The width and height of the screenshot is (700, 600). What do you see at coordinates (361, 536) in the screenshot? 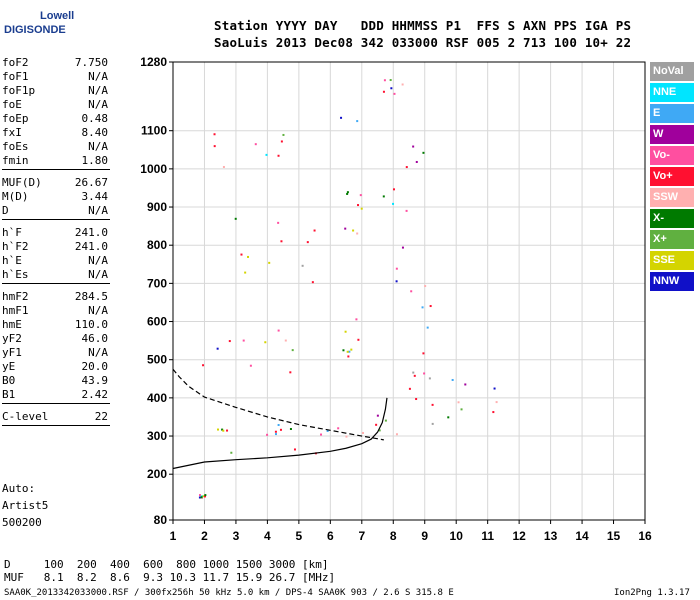
I see `x-tick-label: 7` at bounding box center [361, 536].